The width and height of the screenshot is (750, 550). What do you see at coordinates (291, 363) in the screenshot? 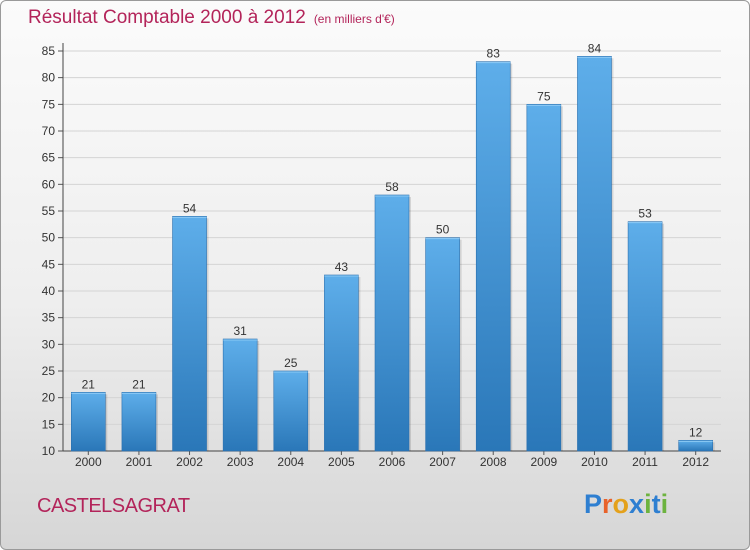
I see `bar-value-label: 25` at bounding box center [291, 363].